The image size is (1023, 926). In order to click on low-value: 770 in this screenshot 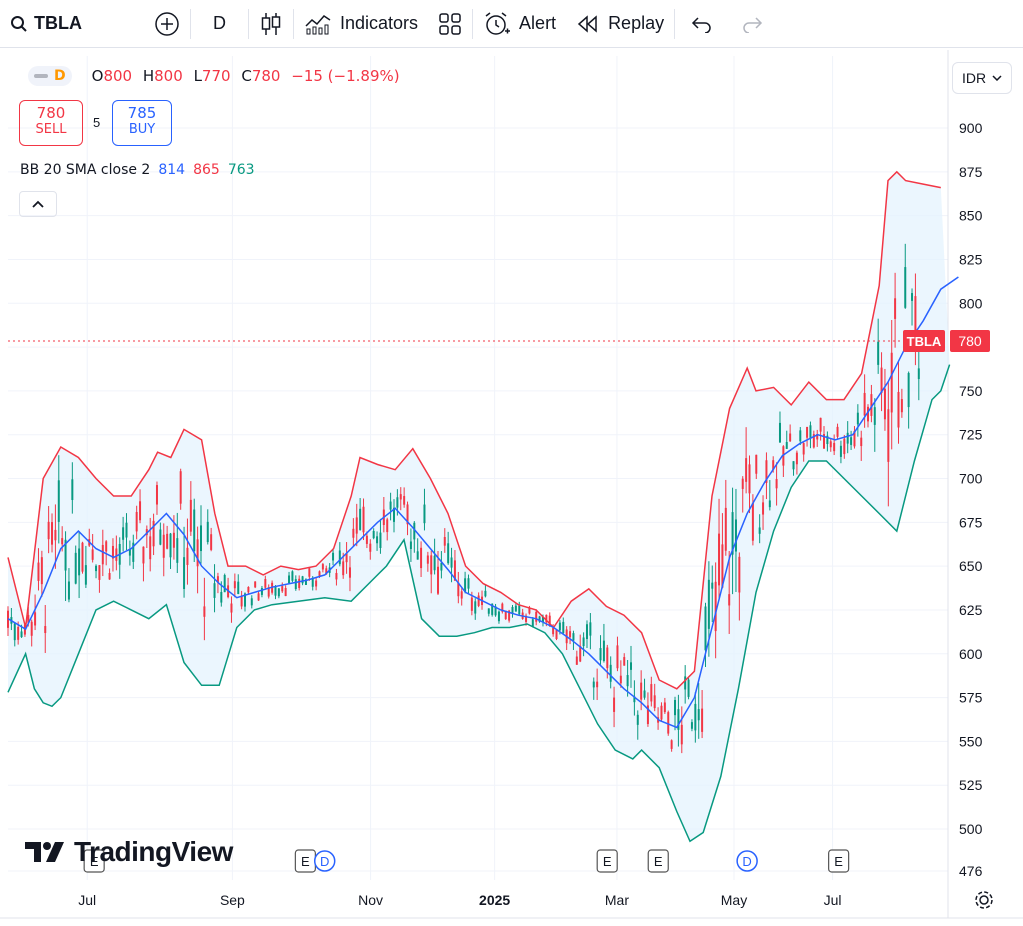, I will do `click(216, 76)`.